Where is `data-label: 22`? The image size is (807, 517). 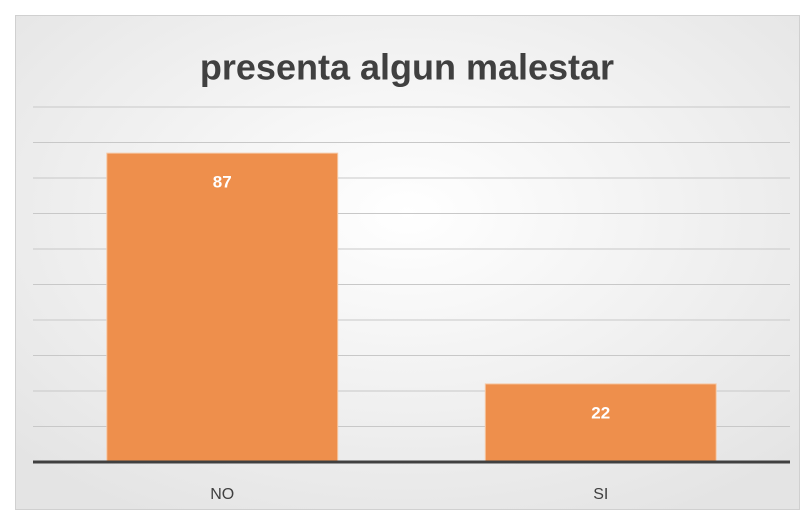 data-label: 22 is located at coordinates (600, 412).